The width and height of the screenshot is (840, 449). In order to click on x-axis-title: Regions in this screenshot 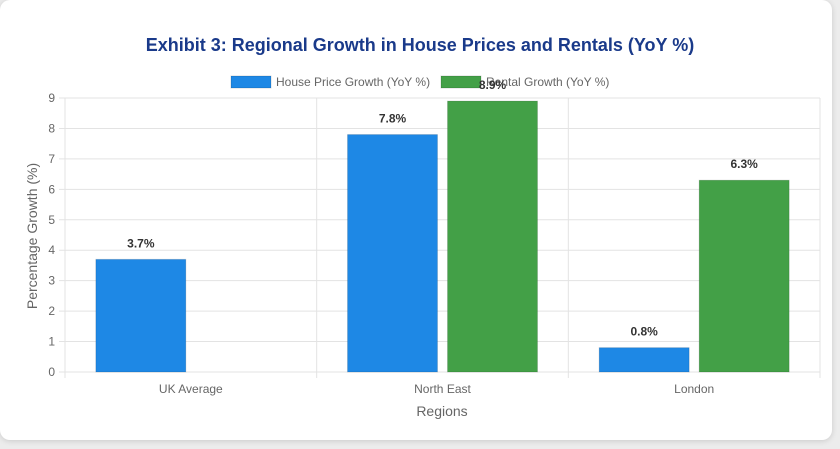, I will do `click(441, 411)`.